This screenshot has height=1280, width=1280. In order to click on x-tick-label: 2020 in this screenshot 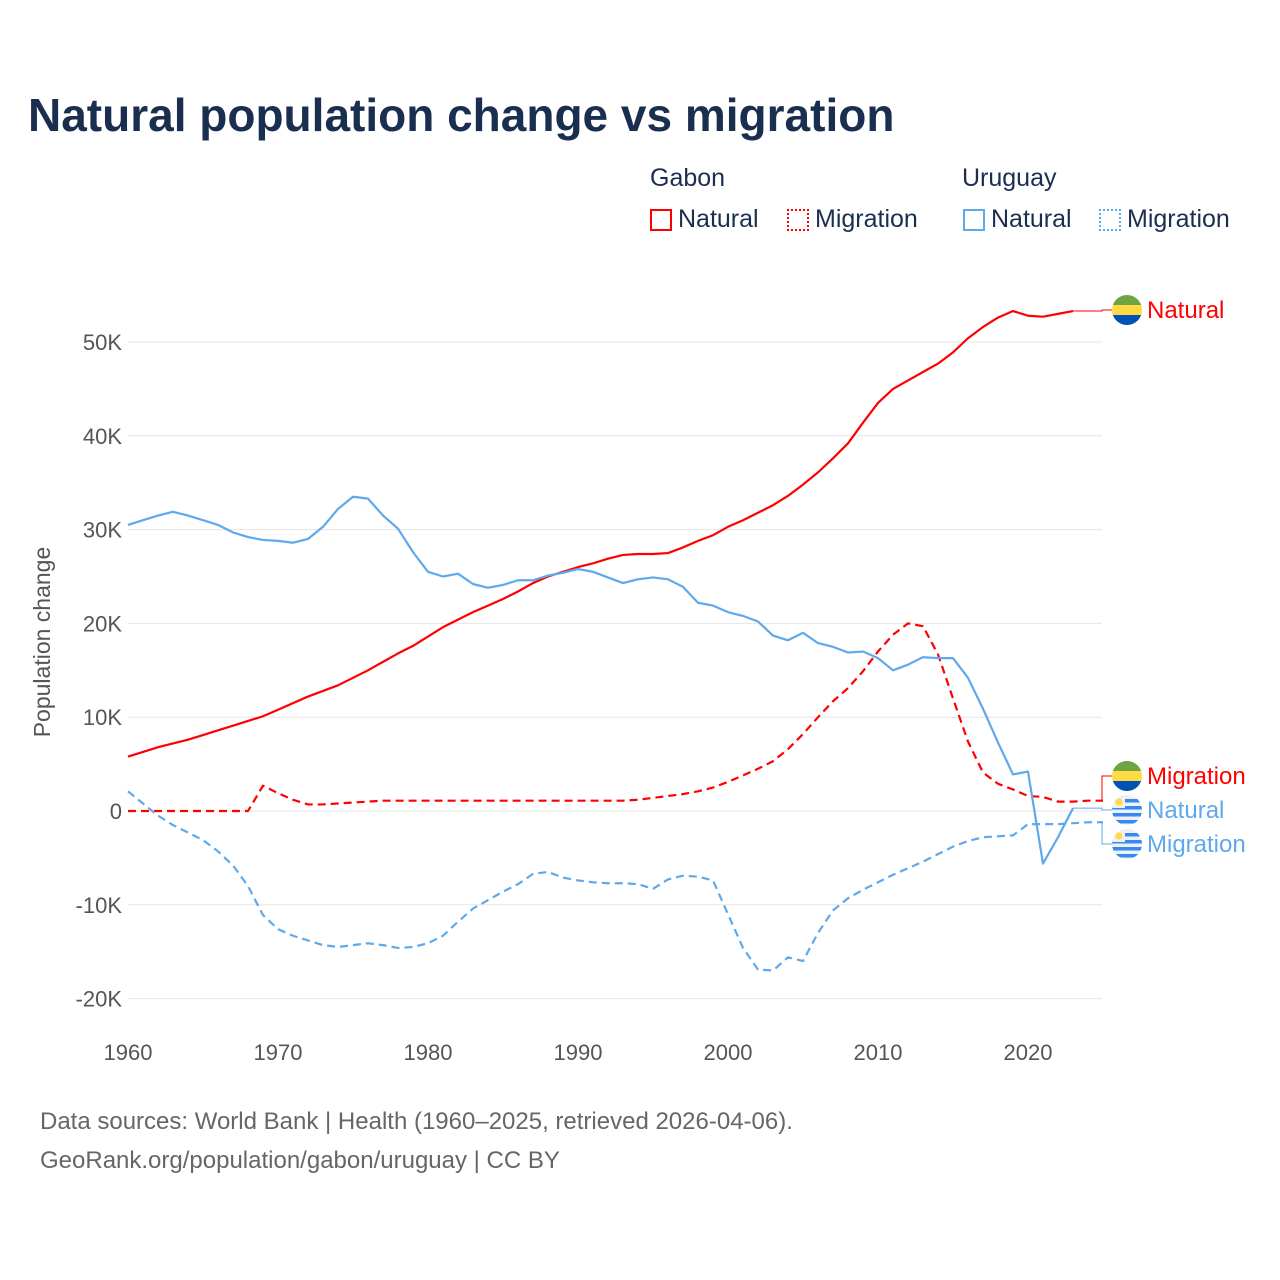, I will do `click(1028, 1052)`.